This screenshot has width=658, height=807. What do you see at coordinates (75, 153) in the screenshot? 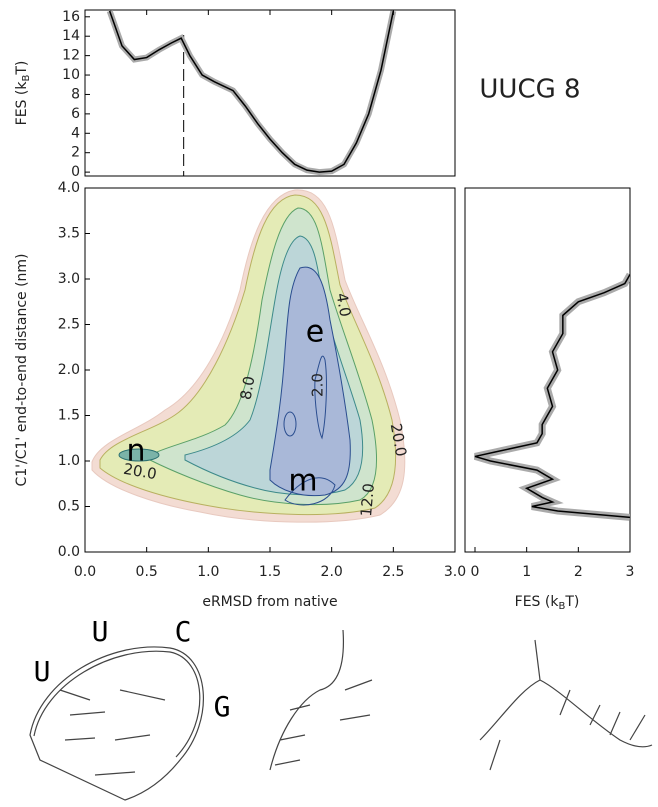
I see `y-tick-label: 2` at bounding box center [75, 153].